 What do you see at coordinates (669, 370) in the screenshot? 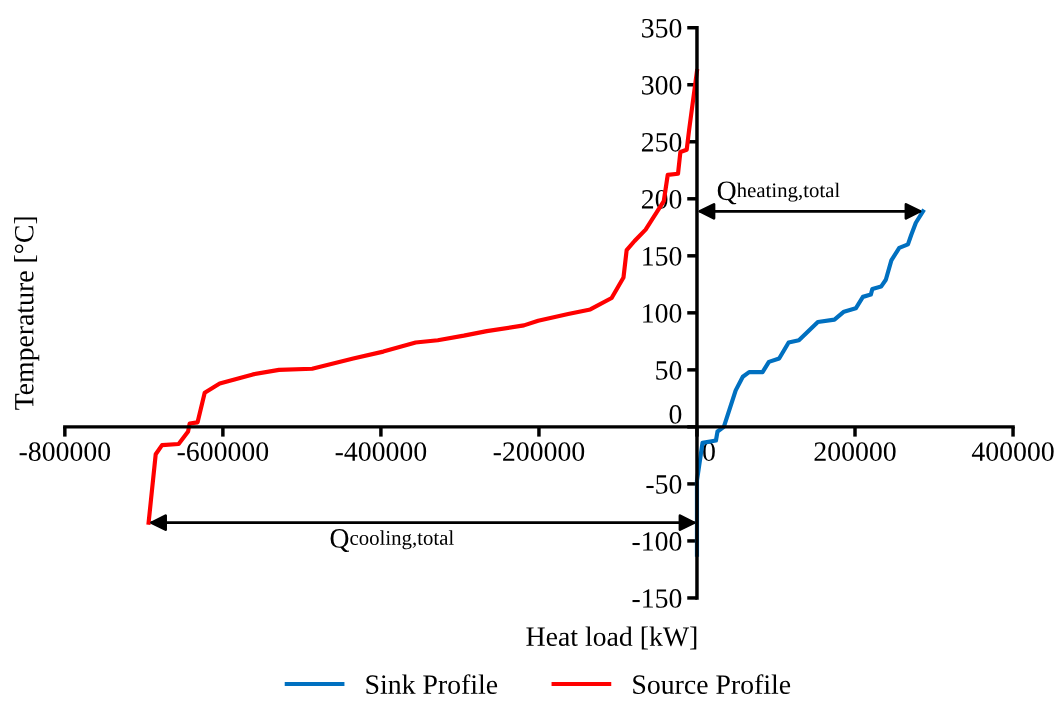
I see `y-tick-label: 50` at bounding box center [669, 370].